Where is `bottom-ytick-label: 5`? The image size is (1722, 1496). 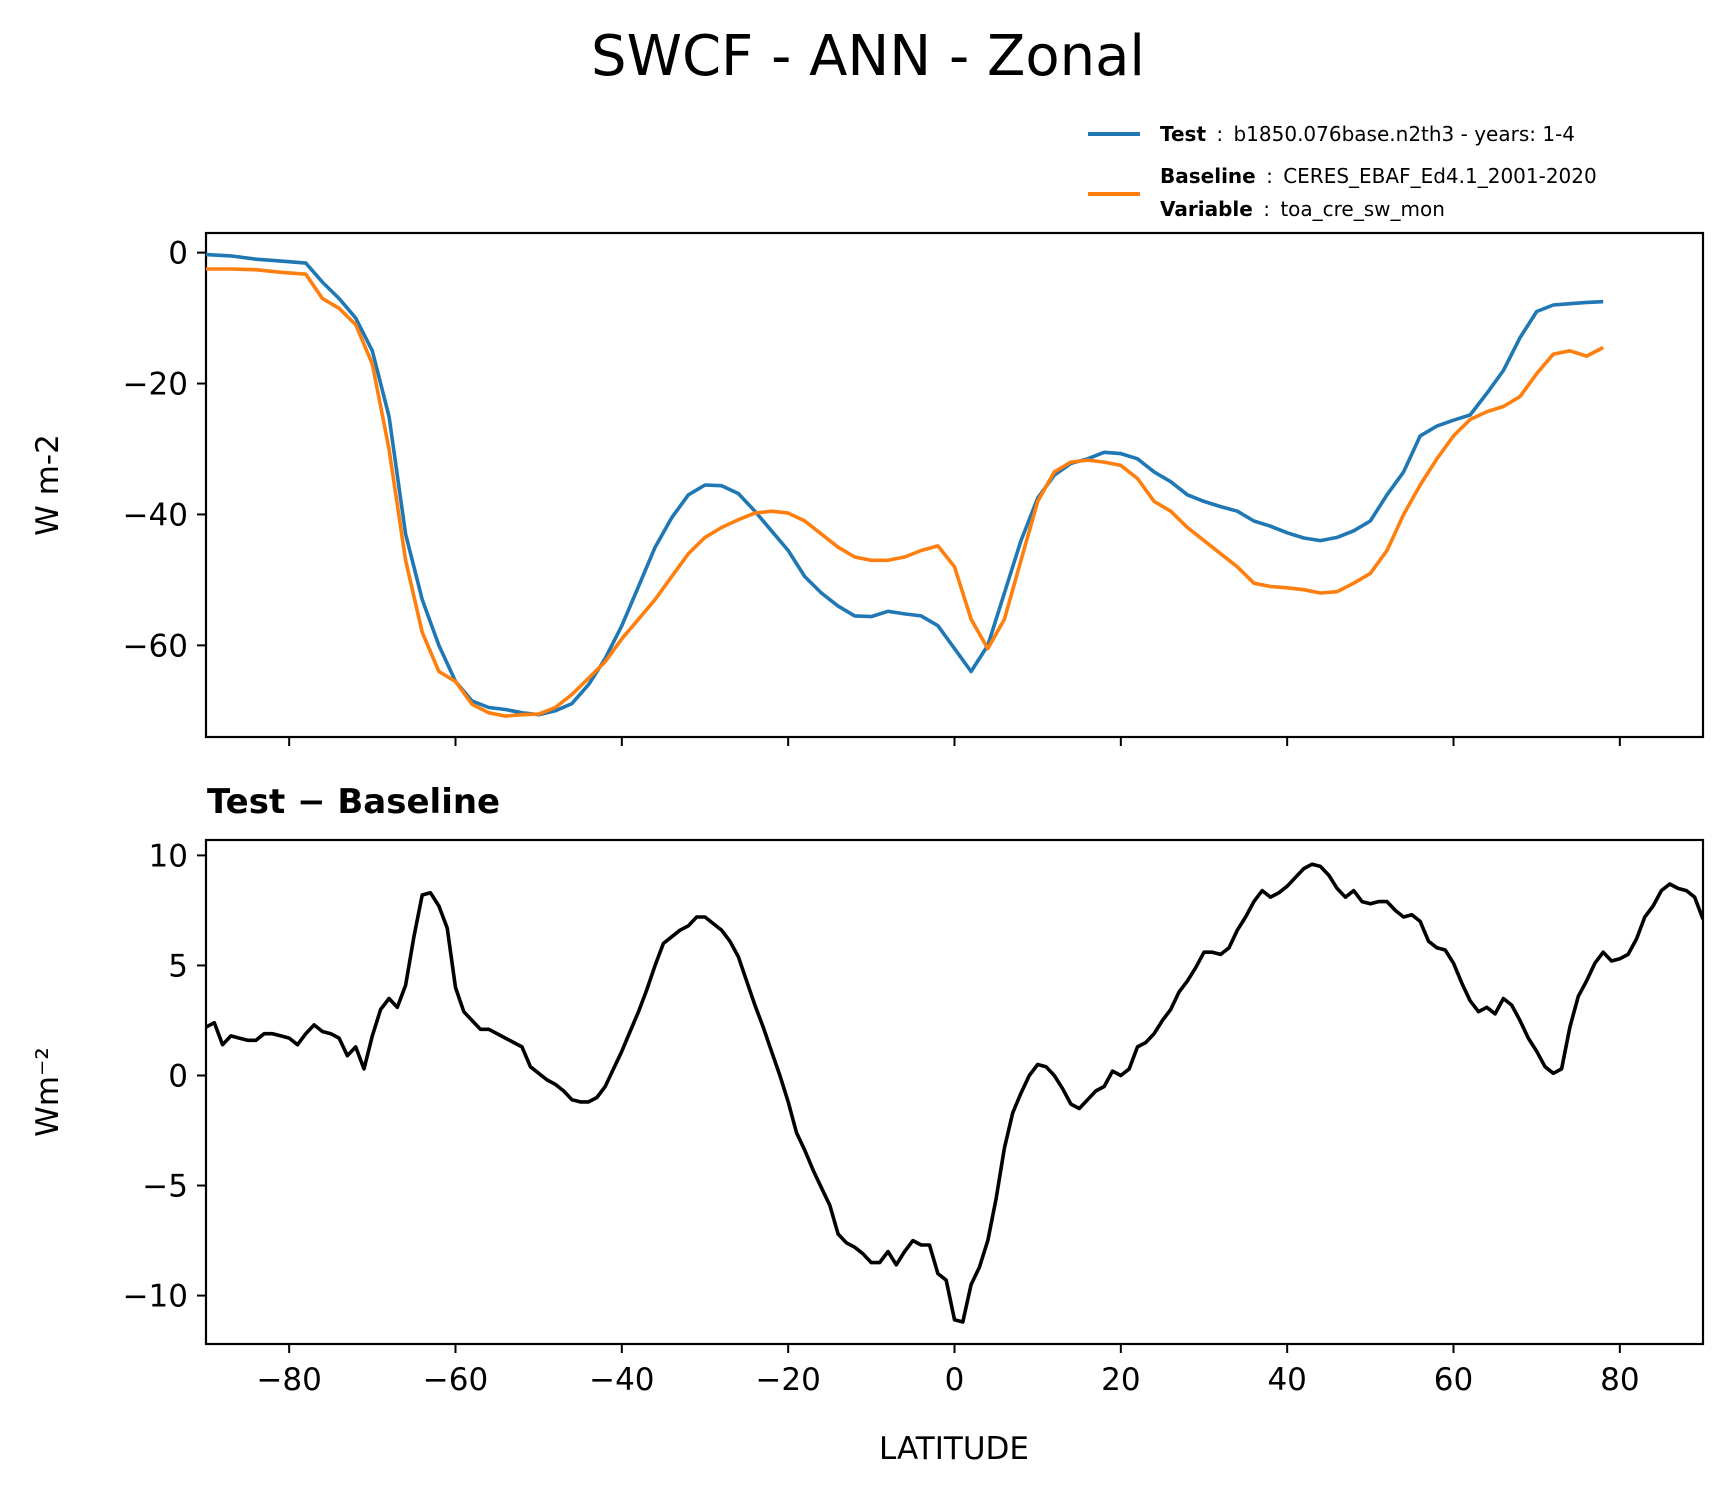
bottom-ytick-label: 5 is located at coordinates (178, 966).